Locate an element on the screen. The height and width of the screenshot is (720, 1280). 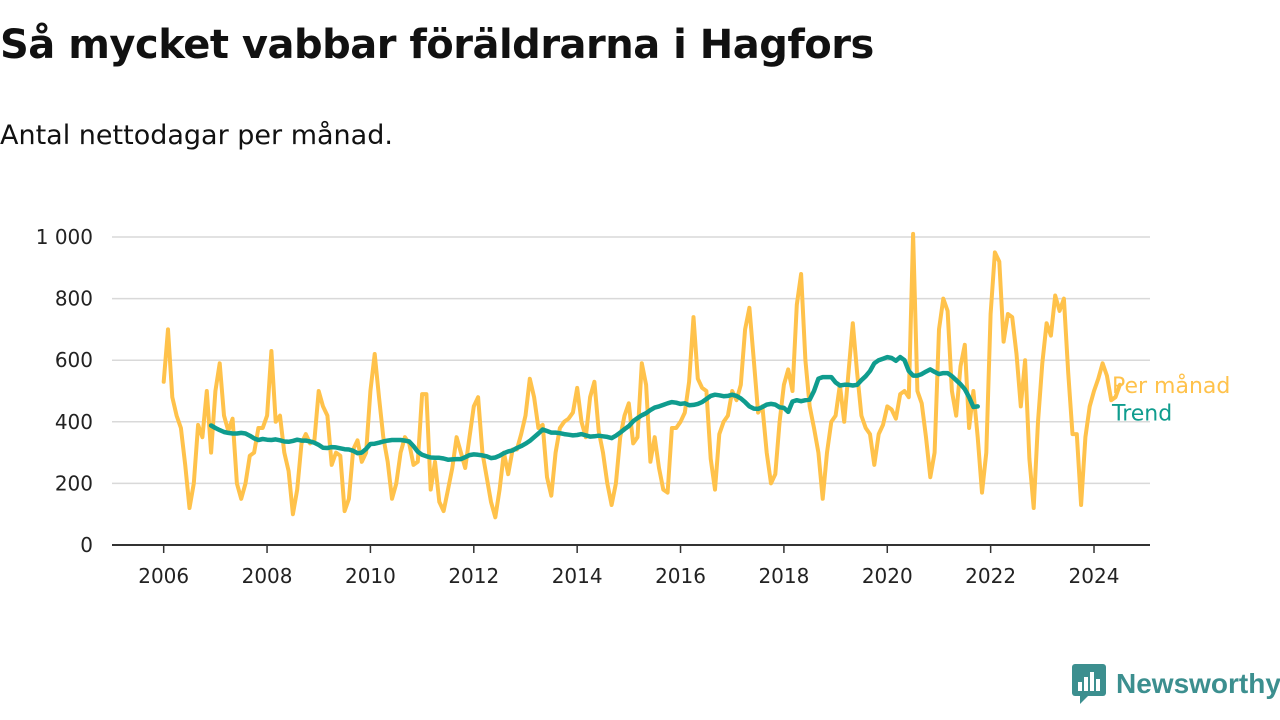
x-tick-label: 2022 is located at coordinates (990, 576).